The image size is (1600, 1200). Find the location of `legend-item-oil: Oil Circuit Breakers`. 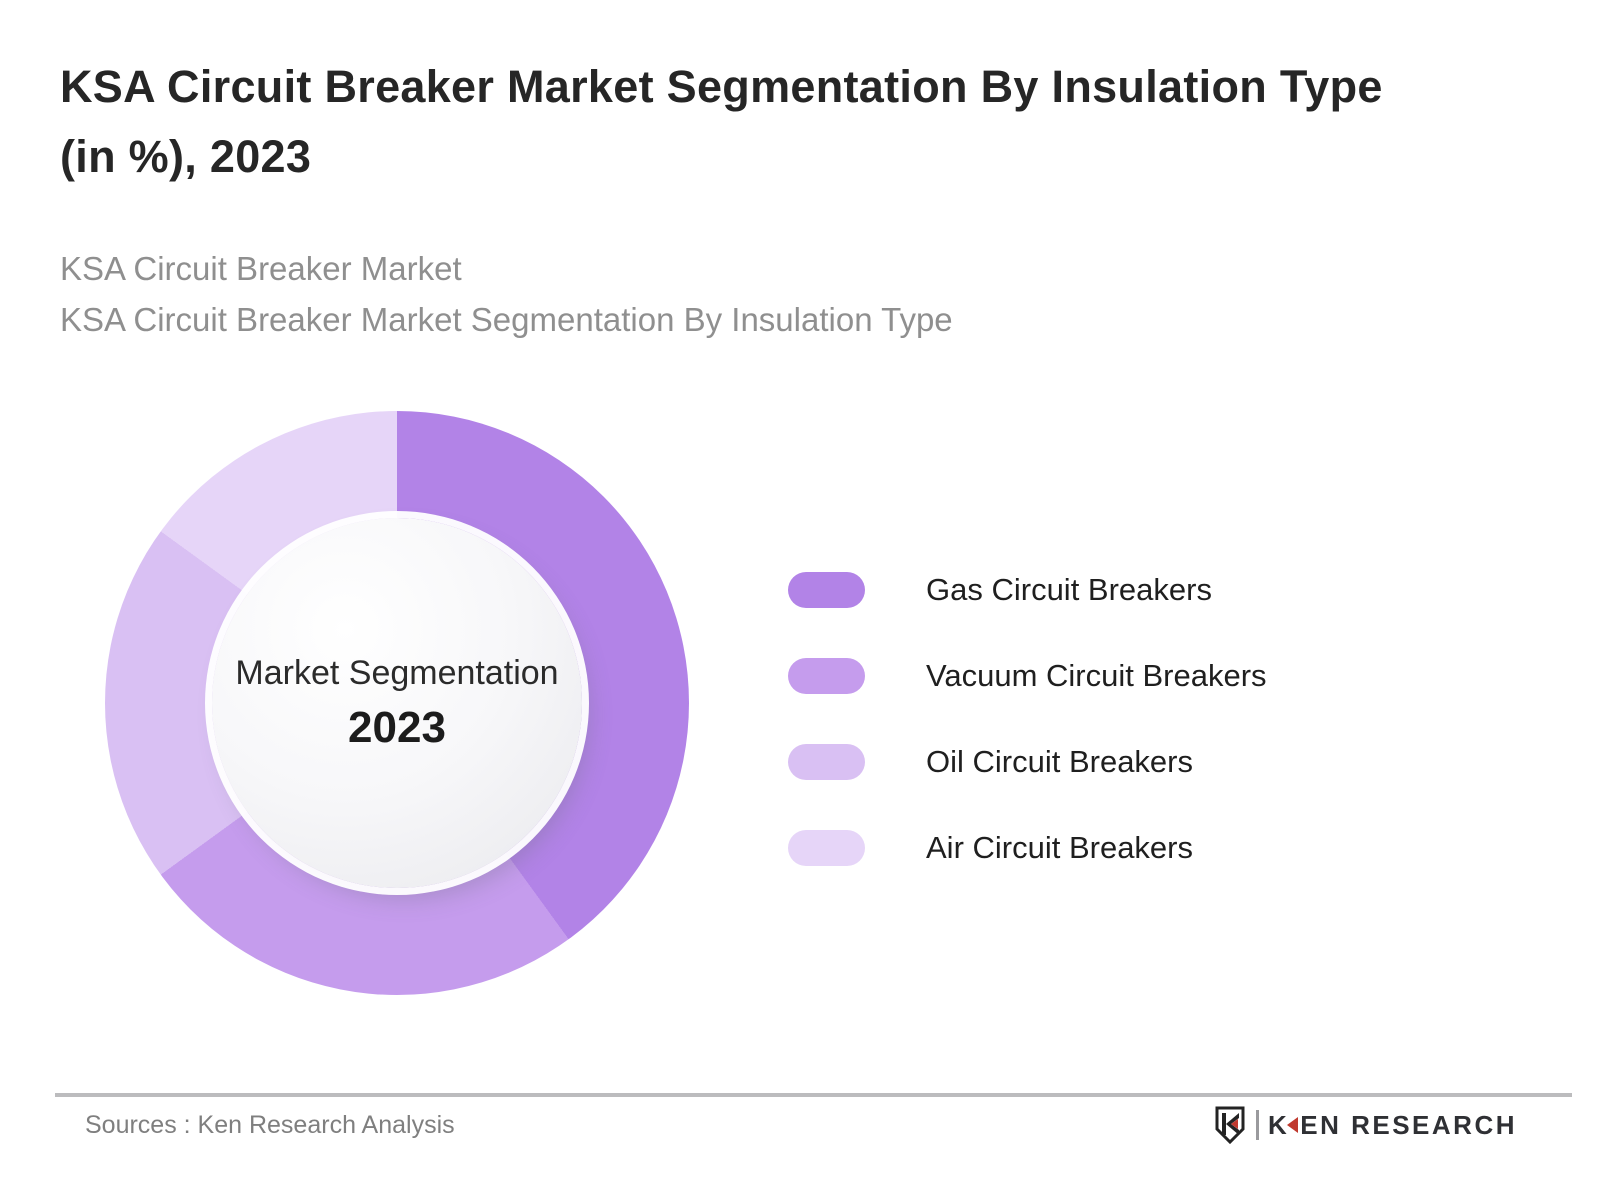

legend-item-oil: Oil Circuit Breakers is located at coordinates (1027, 762).